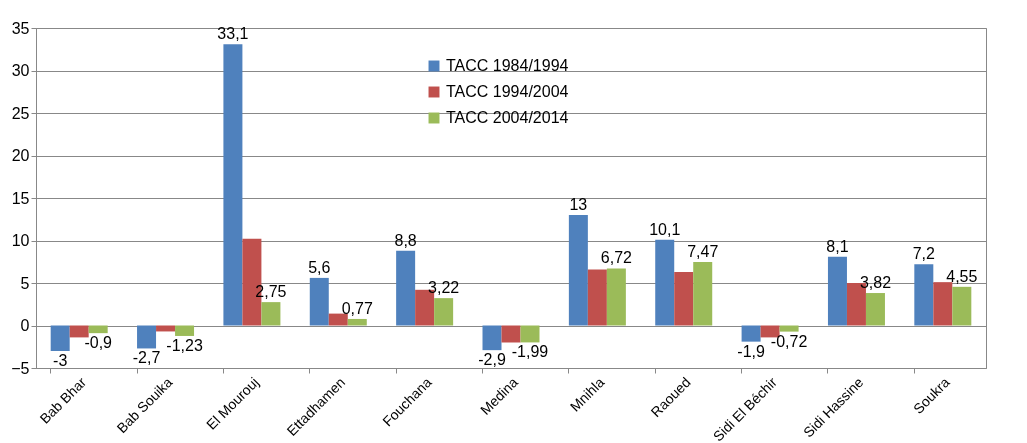  What do you see at coordinates (530, 352) in the screenshot?
I see `data-label: -1,99` at bounding box center [530, 352].